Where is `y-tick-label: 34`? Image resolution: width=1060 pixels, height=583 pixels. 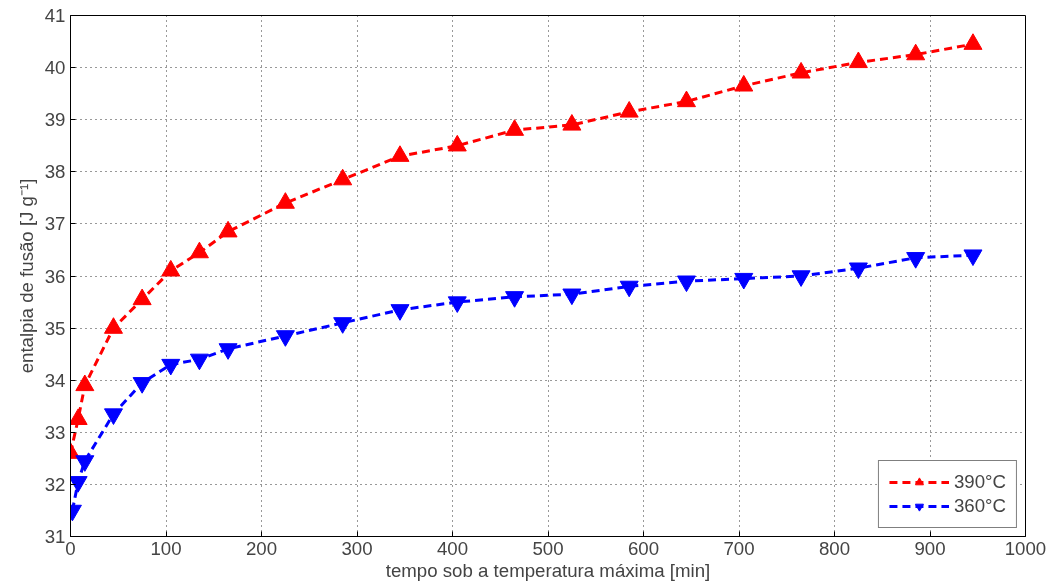
y-tick-label: 34 is located at coordinates (55, 380).